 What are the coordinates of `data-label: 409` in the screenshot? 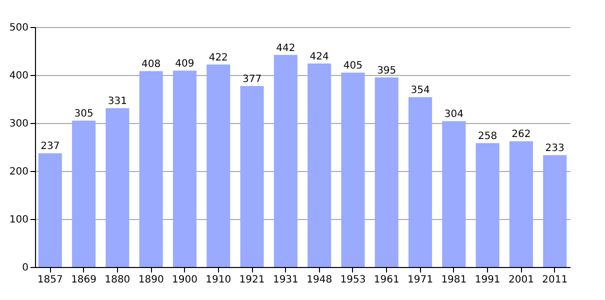 It's located at (184, 64).